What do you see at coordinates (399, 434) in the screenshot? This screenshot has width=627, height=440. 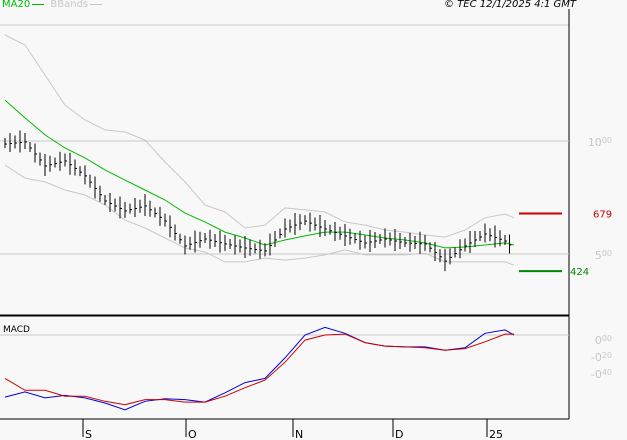 I see `x-tick-label: D` at bounding box center [399, 434].